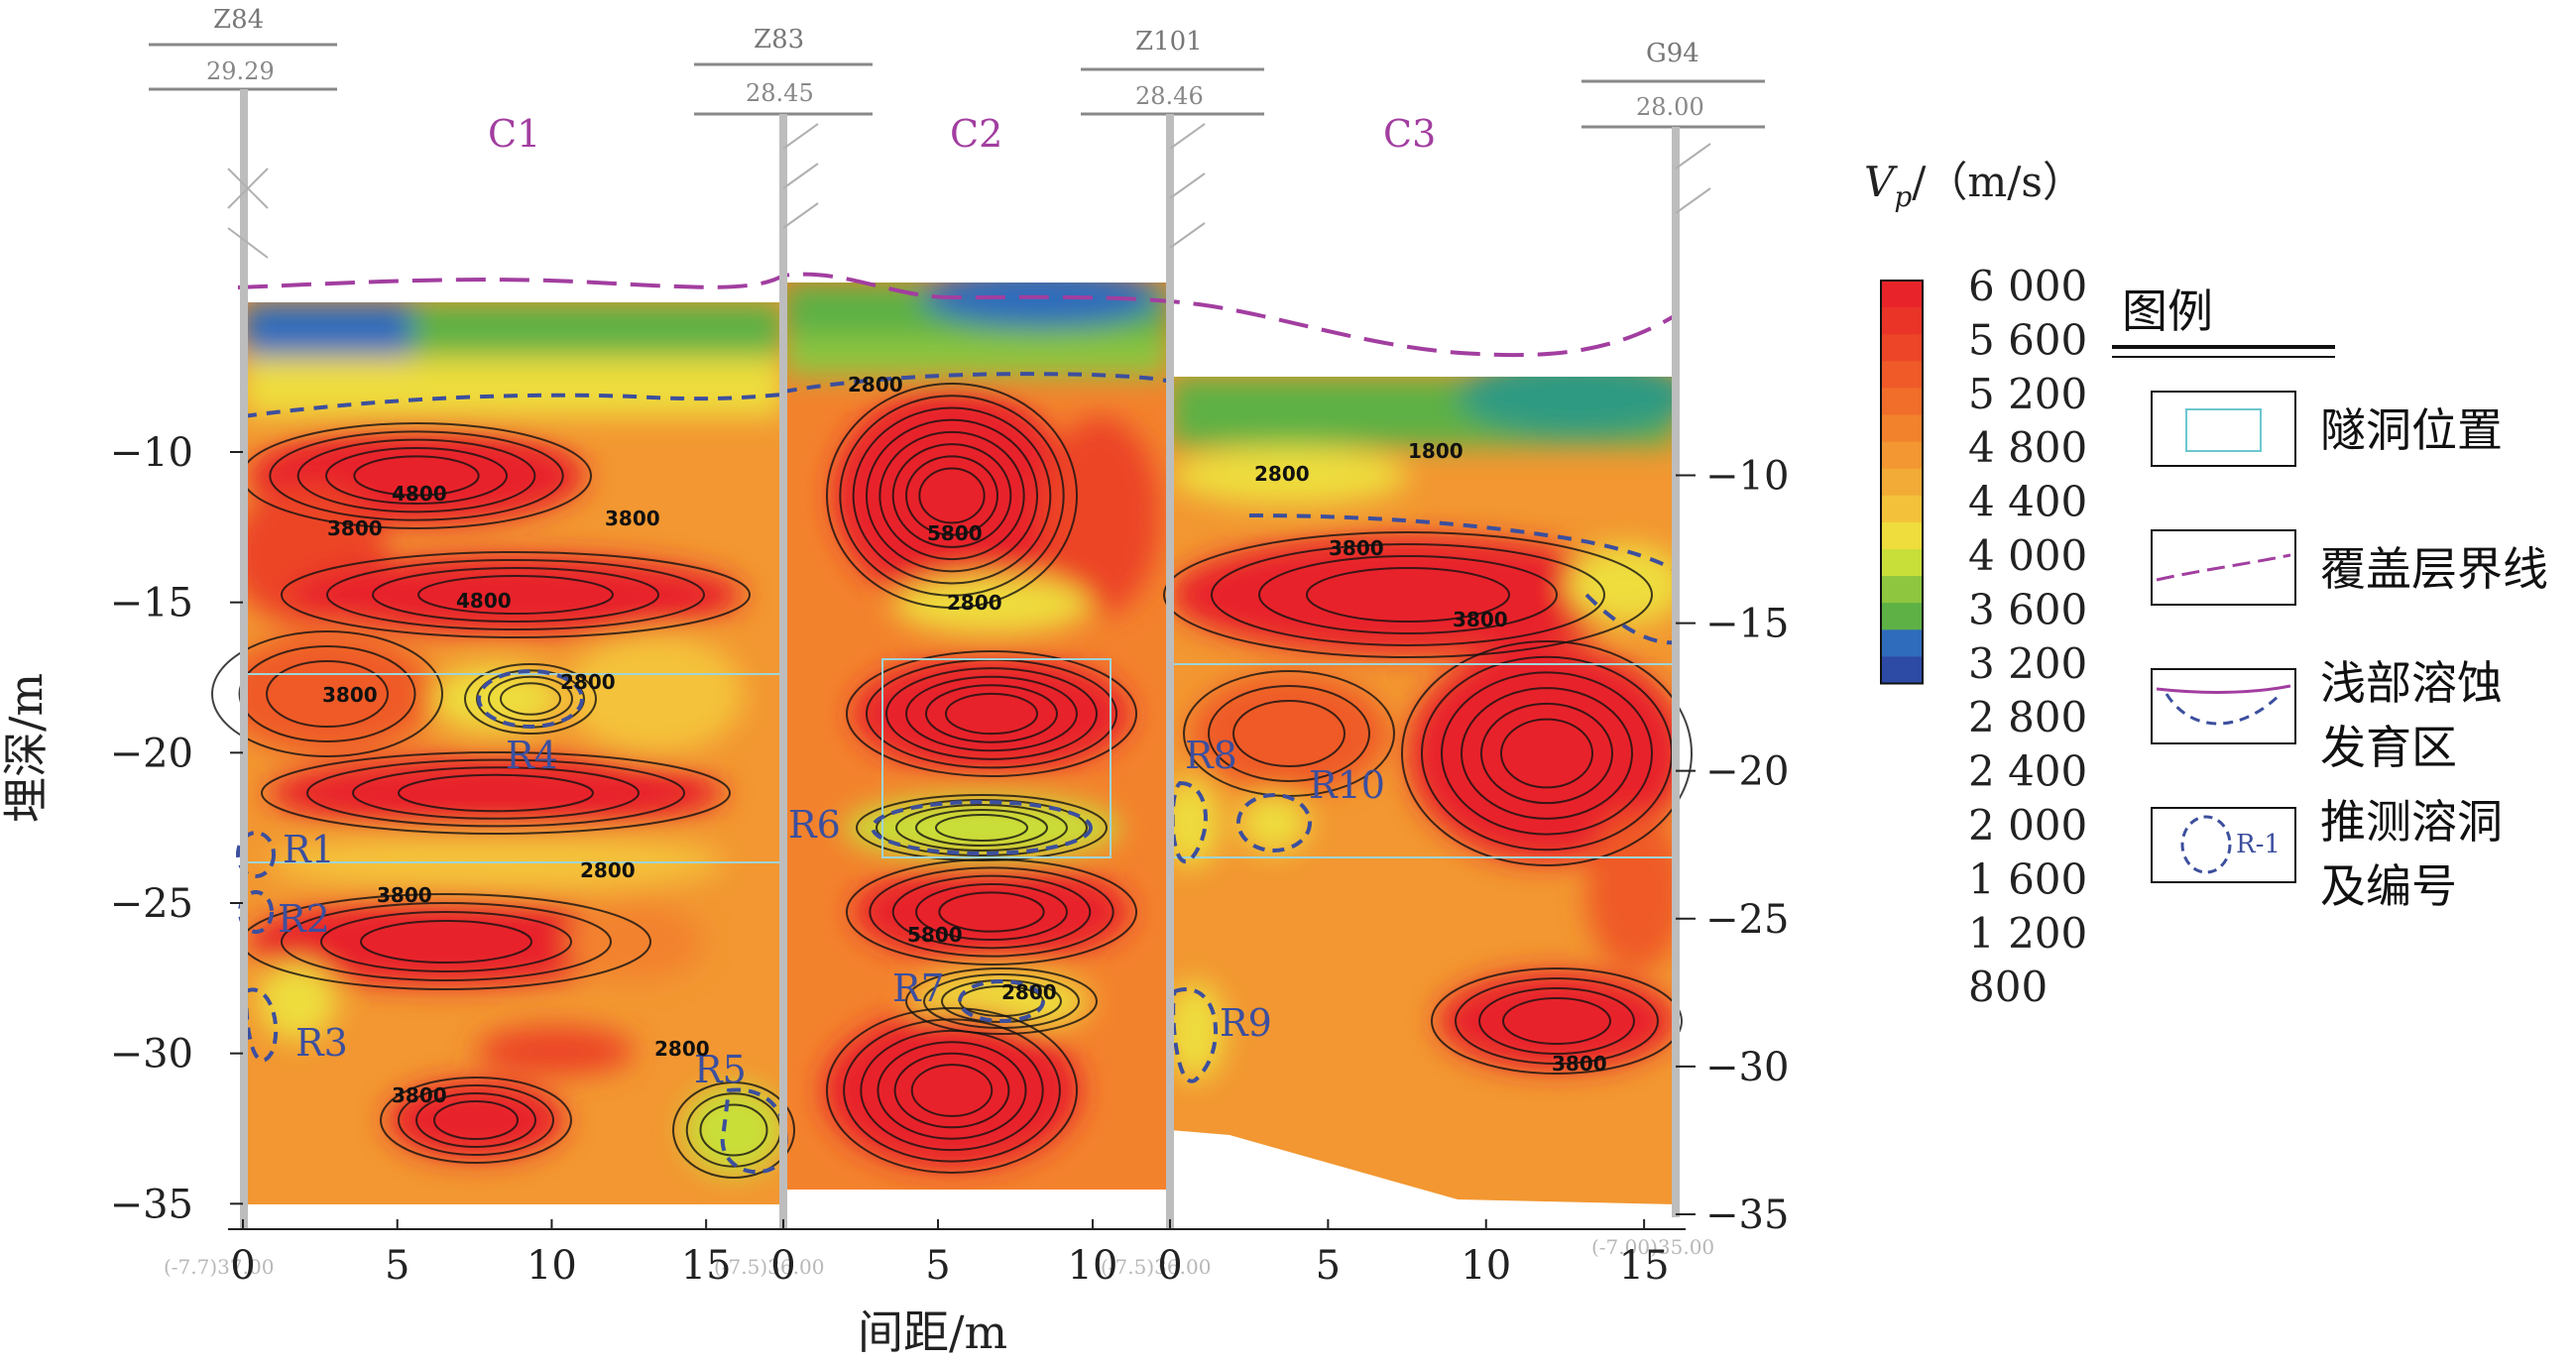 This screenshot has height=1363, width=2576. I want to click on cavity-label-r3: R3, so click(322, 1043).